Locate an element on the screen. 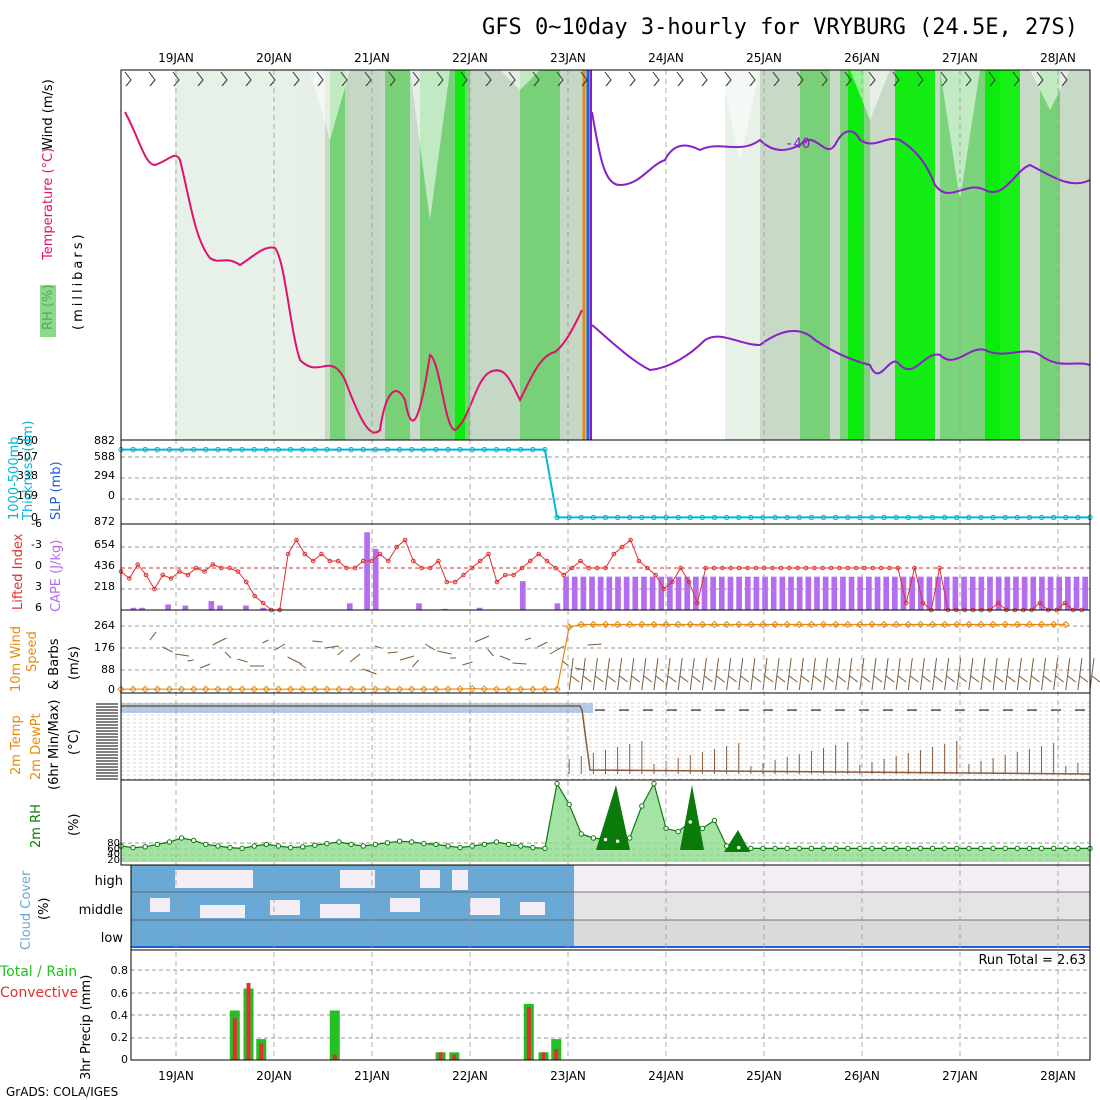 Image resolution: width=1100 pixels, height=1100 pixels. rh2m-peak is located at coordinates (613, 817).